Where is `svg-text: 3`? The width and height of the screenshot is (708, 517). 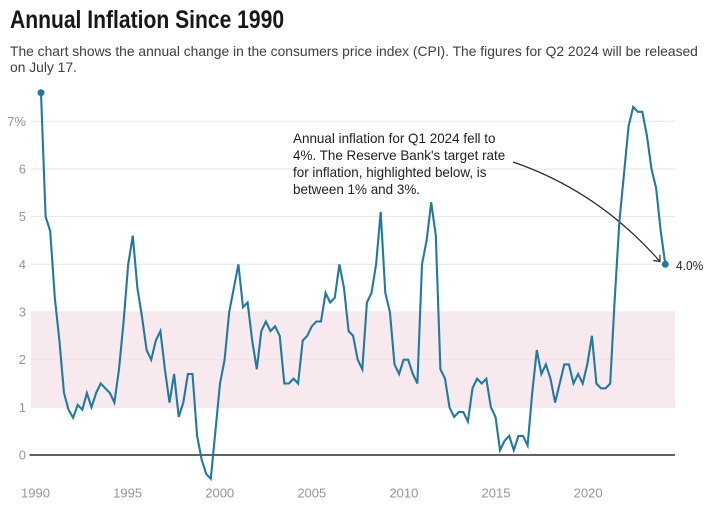 svg-text: 3 is located at coordinates (22, 312).